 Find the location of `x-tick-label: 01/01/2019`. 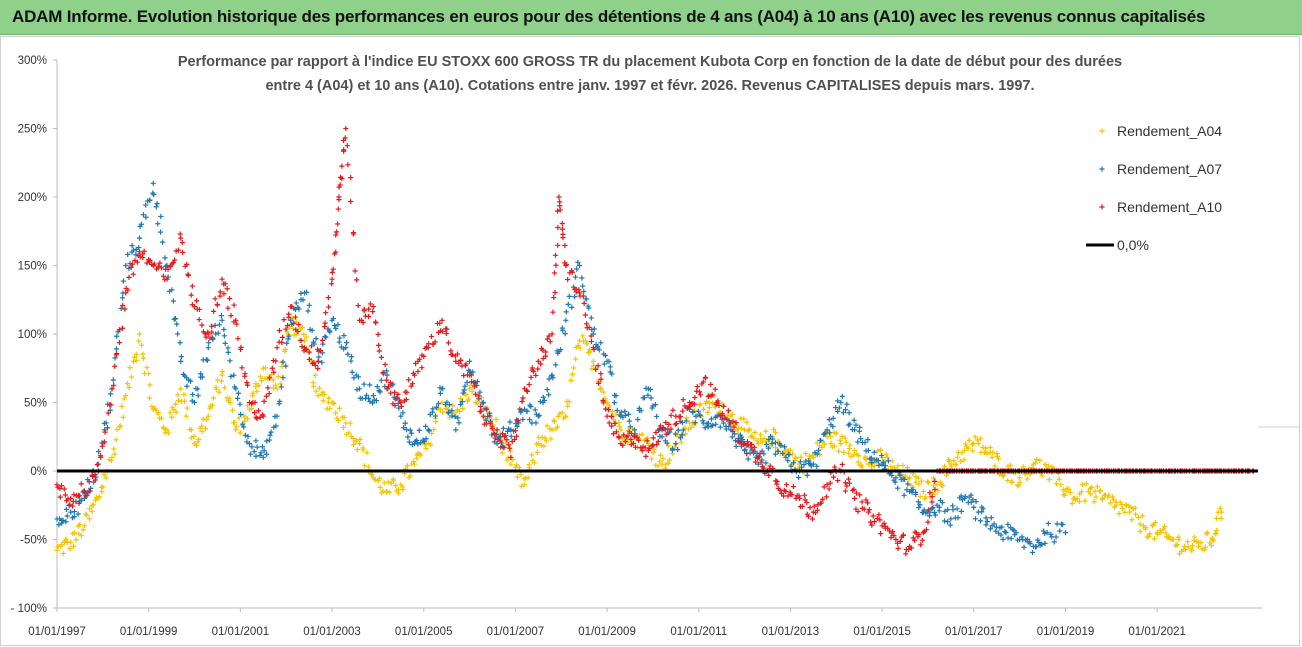

x-tick-label: 01/01/2019 is located at coordinates (1066, 632).